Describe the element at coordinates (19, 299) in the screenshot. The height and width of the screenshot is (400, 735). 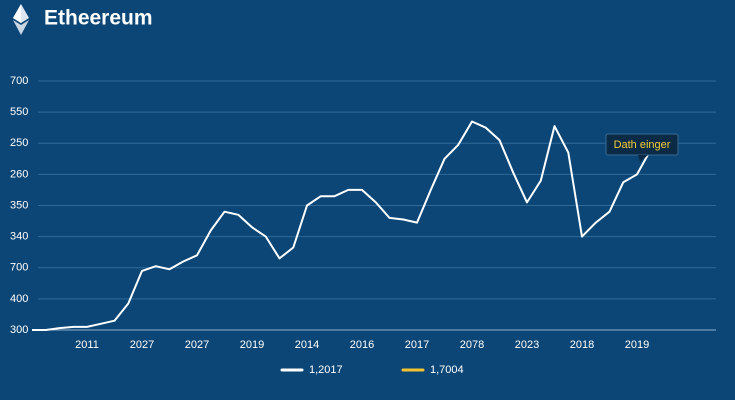
I see `y-tick-label: 400` at that location.